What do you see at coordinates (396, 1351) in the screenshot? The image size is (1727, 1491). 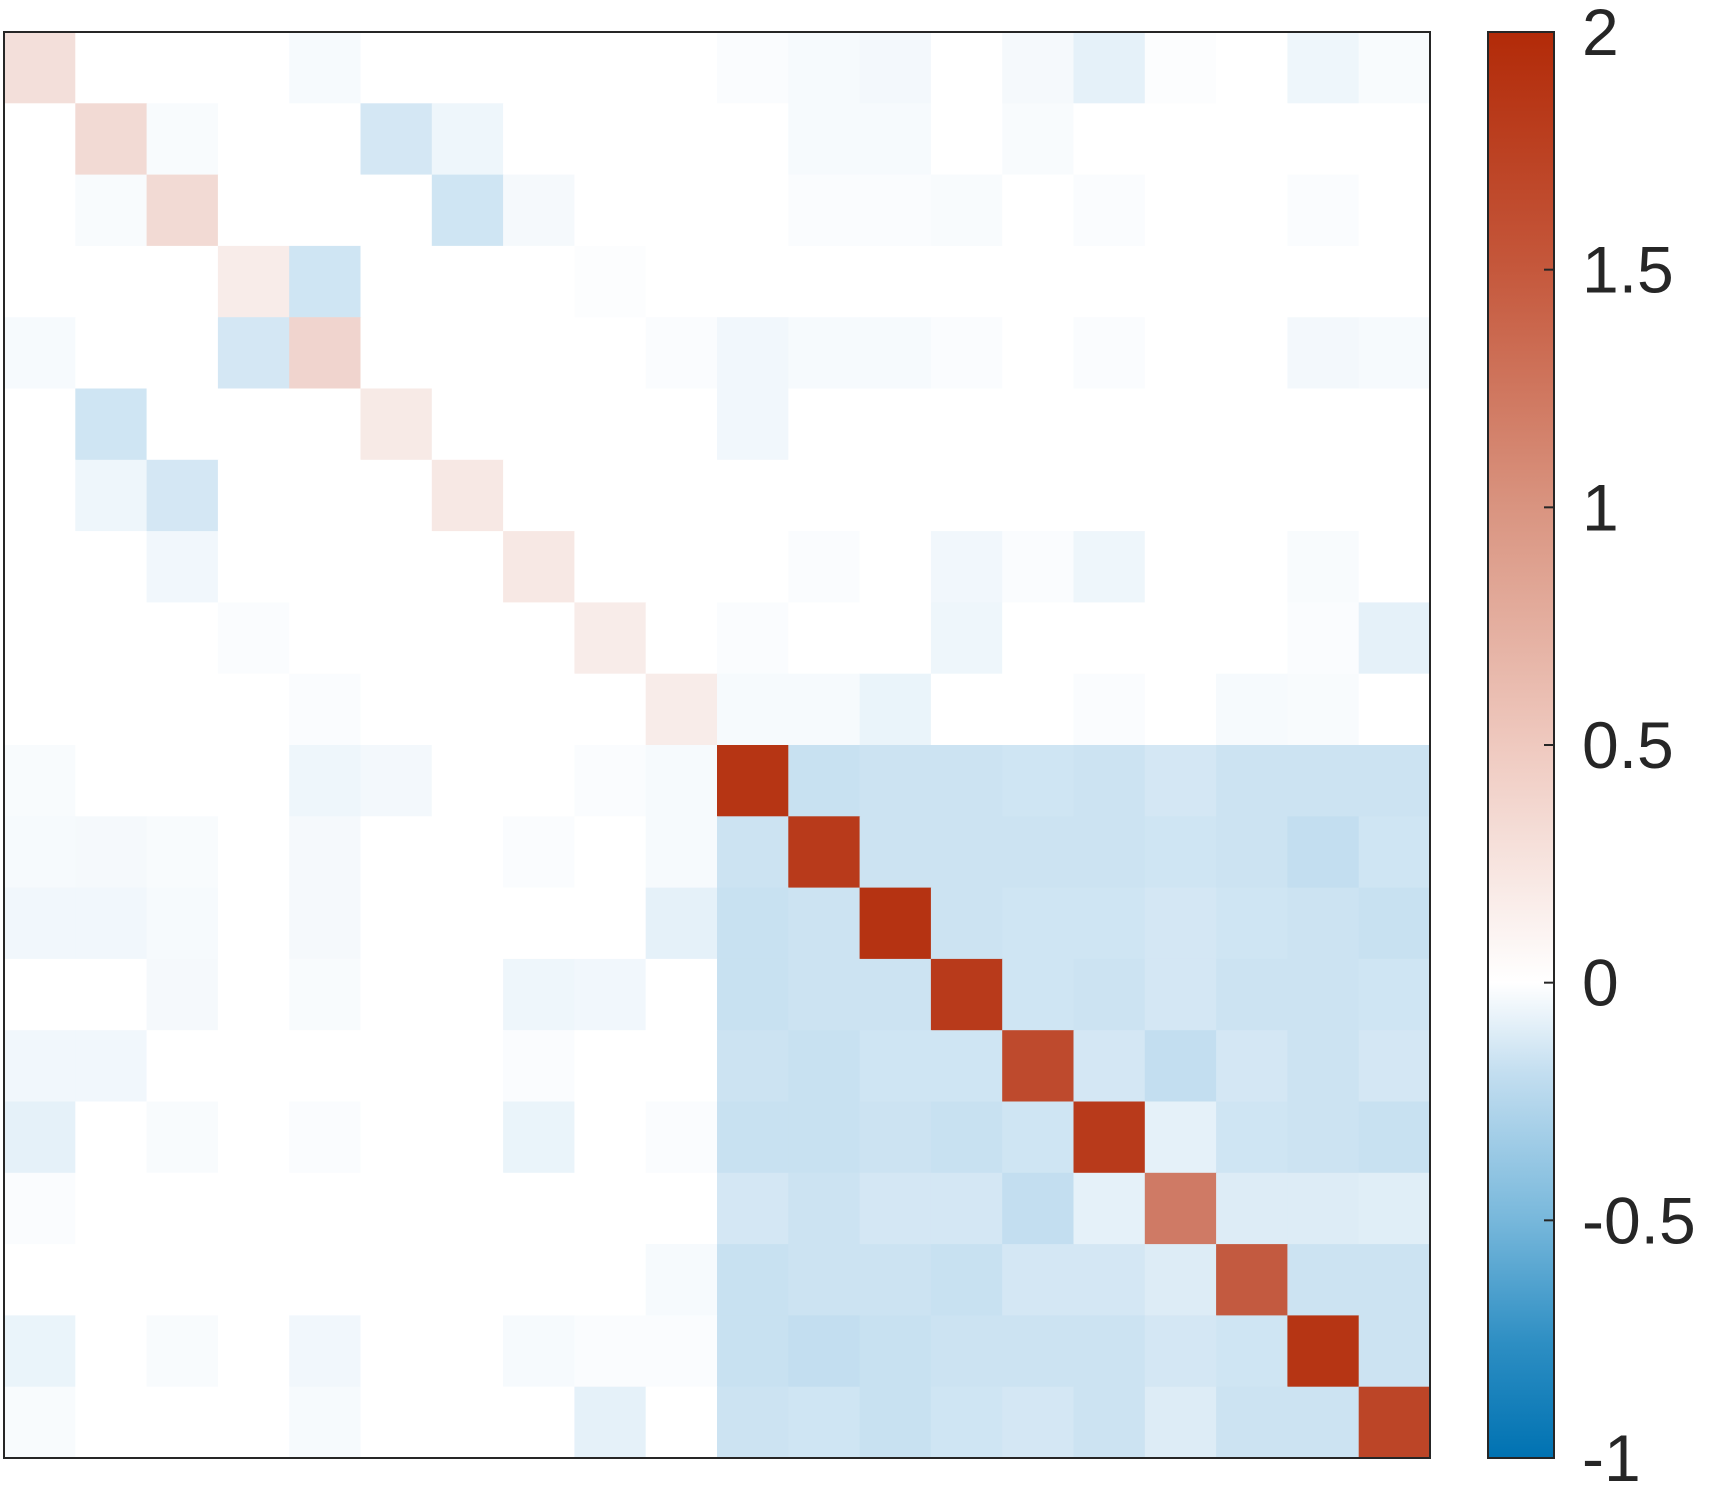 I see `heatmap-cell-r18-c5` at bounding box center [396, 1351].